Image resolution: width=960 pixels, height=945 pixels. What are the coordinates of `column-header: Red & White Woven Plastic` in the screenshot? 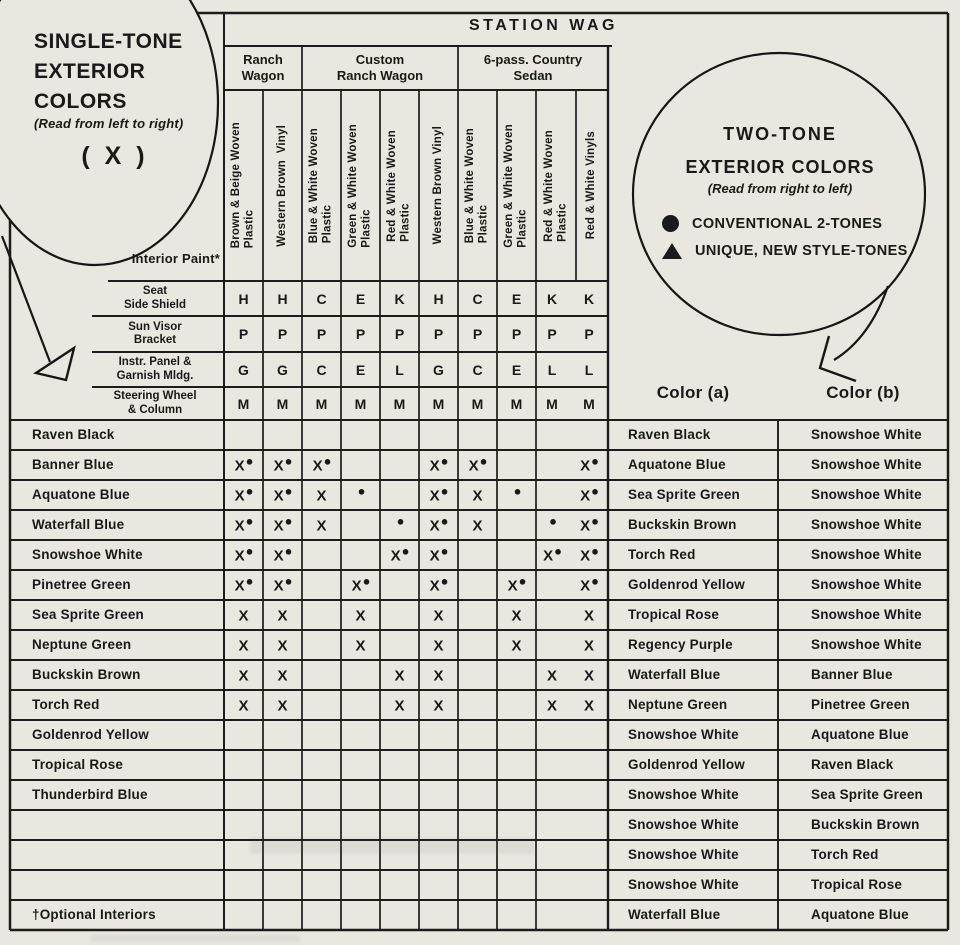 It's located at (399, 185).